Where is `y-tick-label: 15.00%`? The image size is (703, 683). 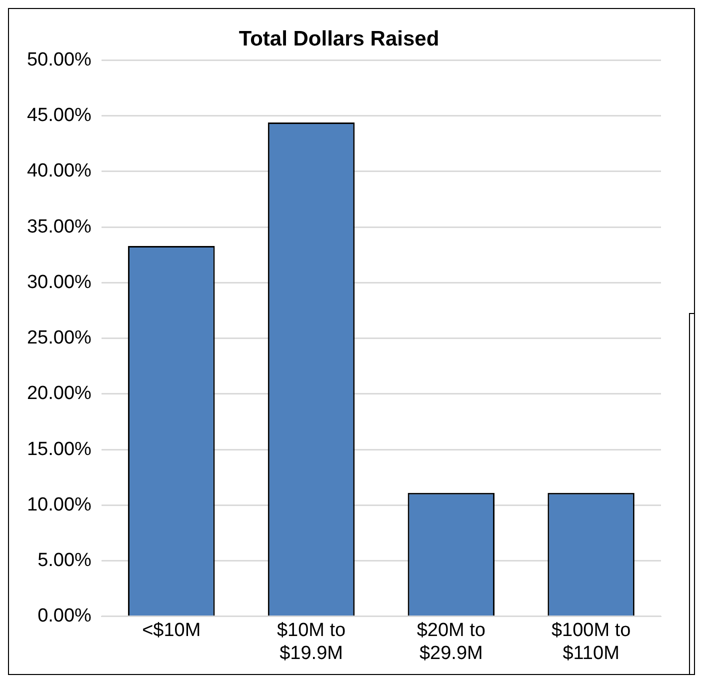
y-tick-label: 15.00% is located at coordinates (59, 449).